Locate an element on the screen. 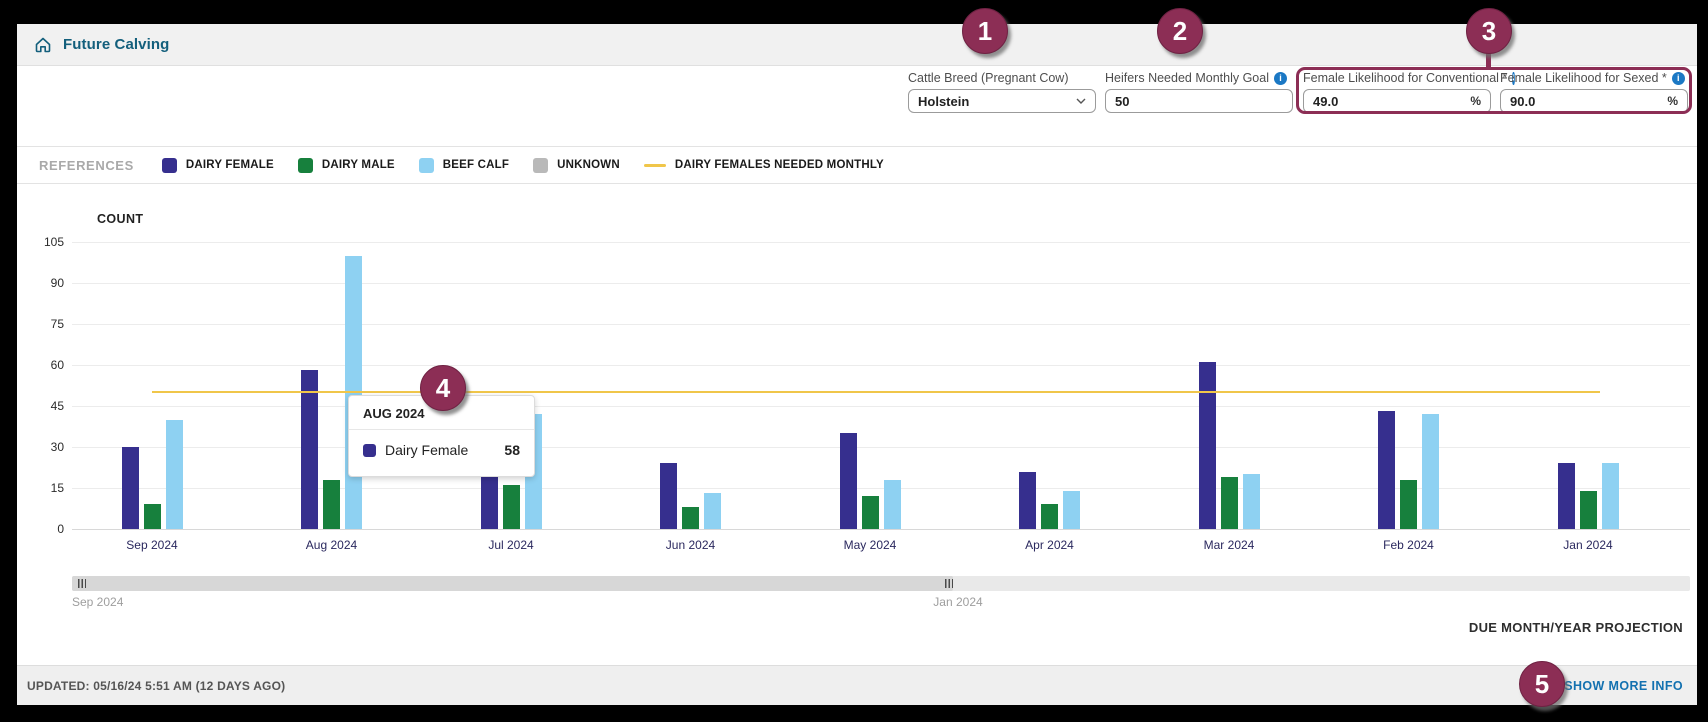 The image size is (1708, 722). legend-item: DAIRY MALE is located at coordinates (346, 165).